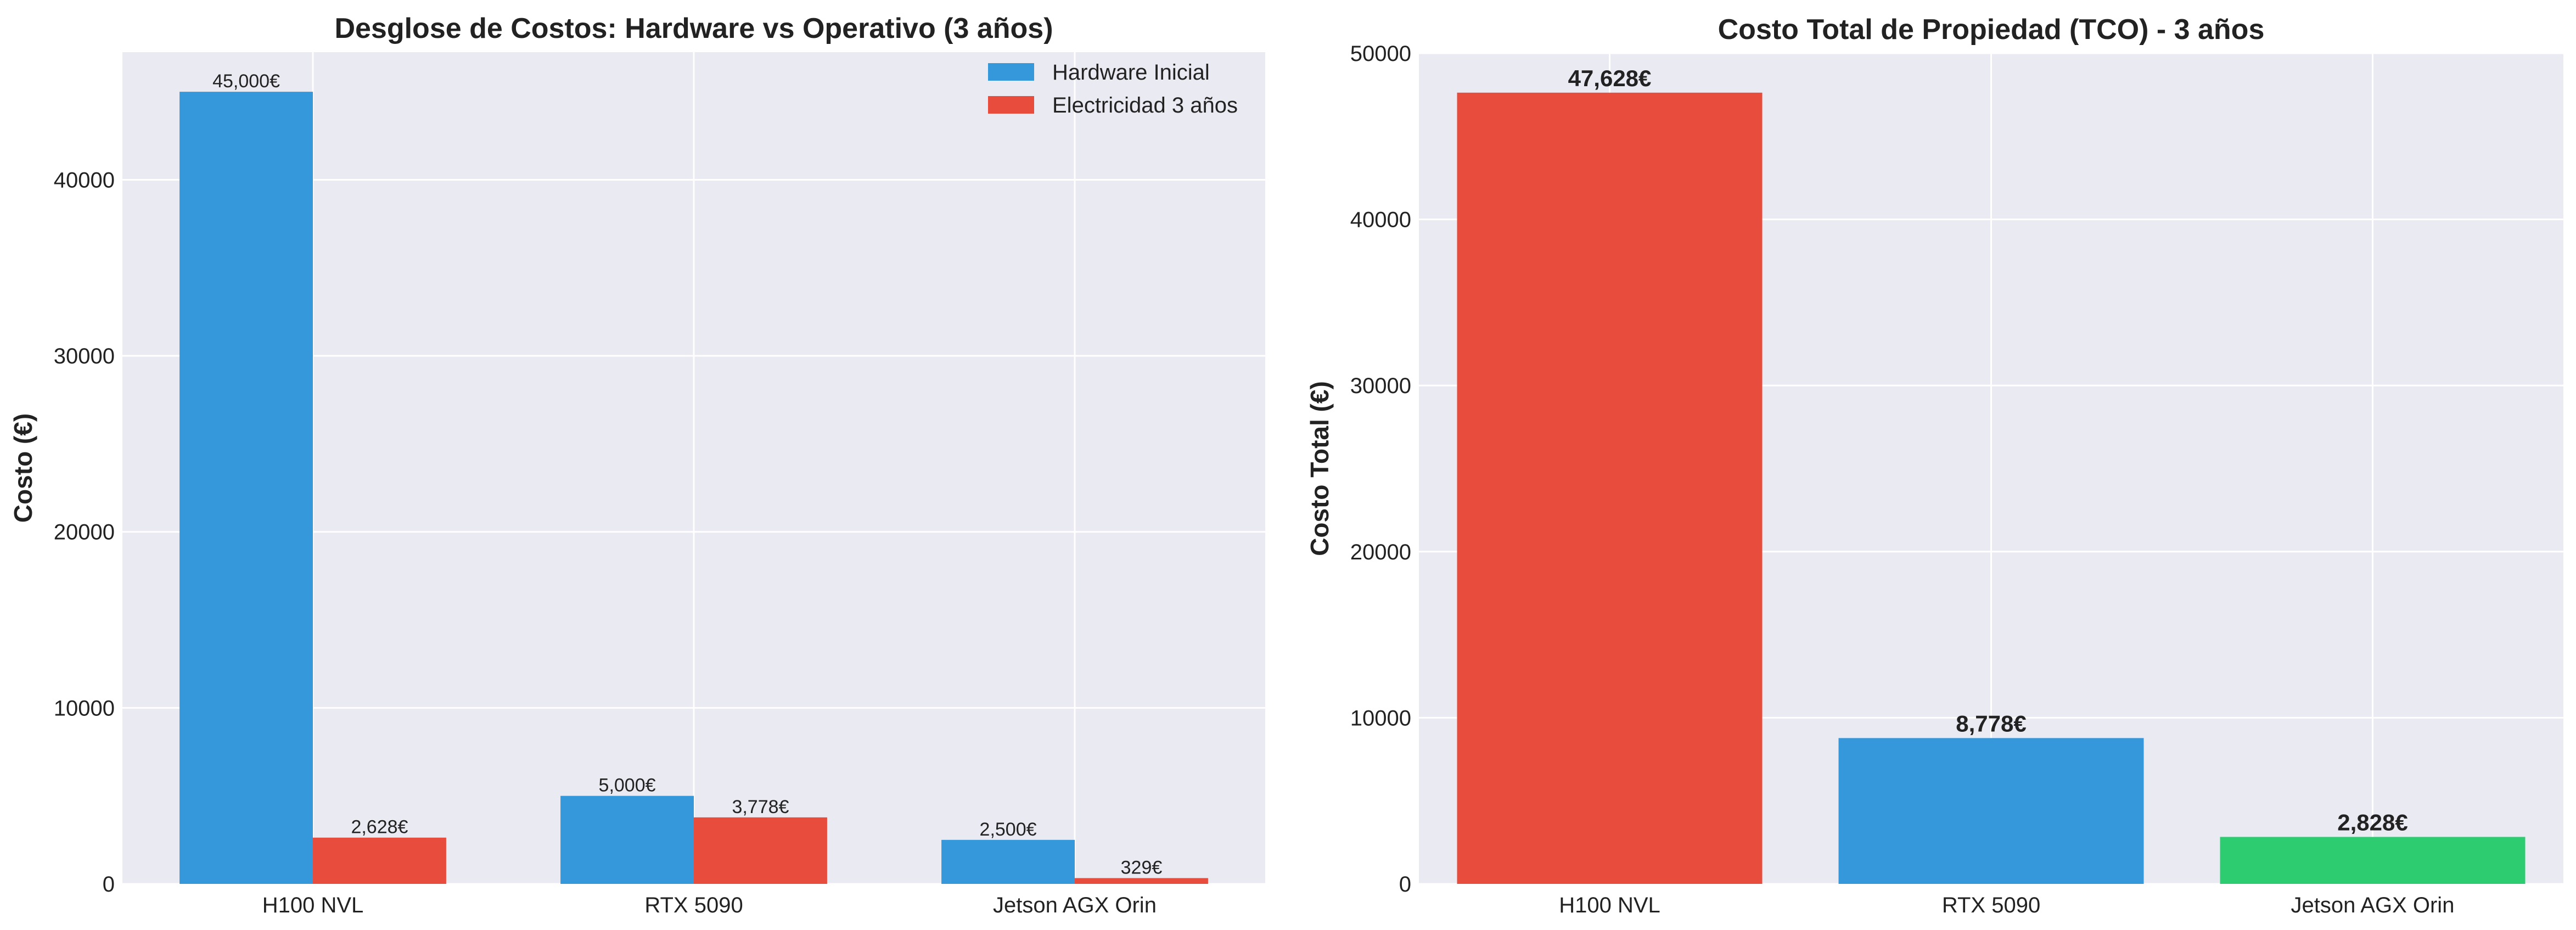 This screenshot has width=2576, height=930. Describe the element at coordinates (1008, 829) in the screenshot. I see `bar-value-label: 2,500€` at that location.